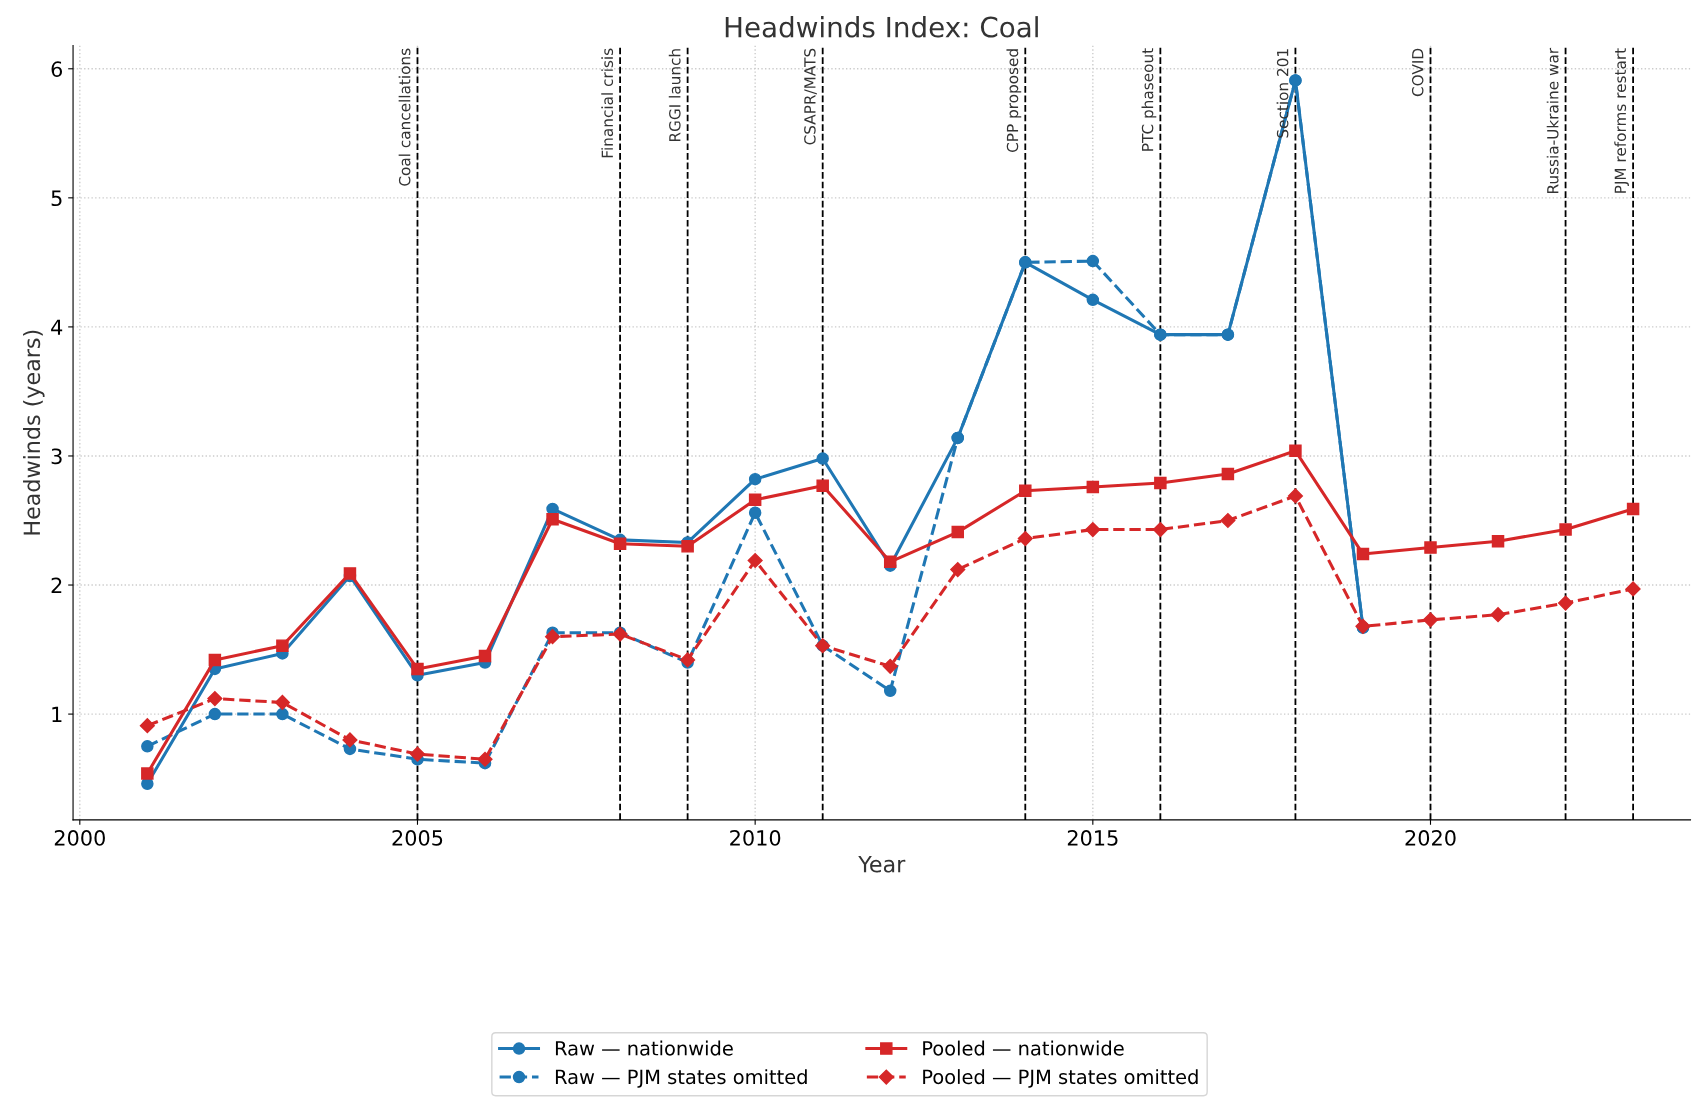 This screenshot has height=1111, width=1699. I want to click on y-tick-label: 2, so click(56, 585).